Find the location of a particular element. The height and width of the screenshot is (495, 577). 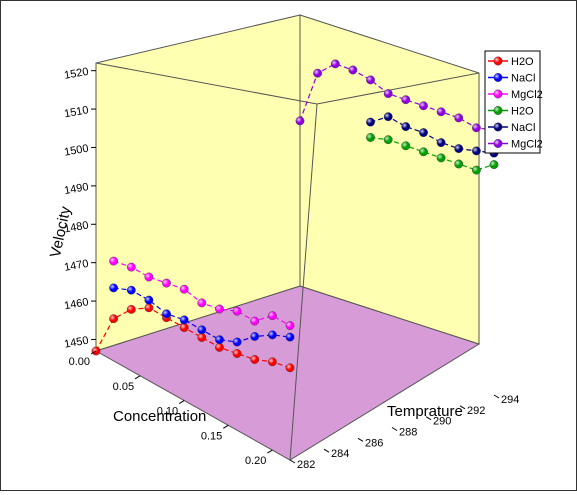

z-tick-label: 1510 is located at coordinates (76, 112).